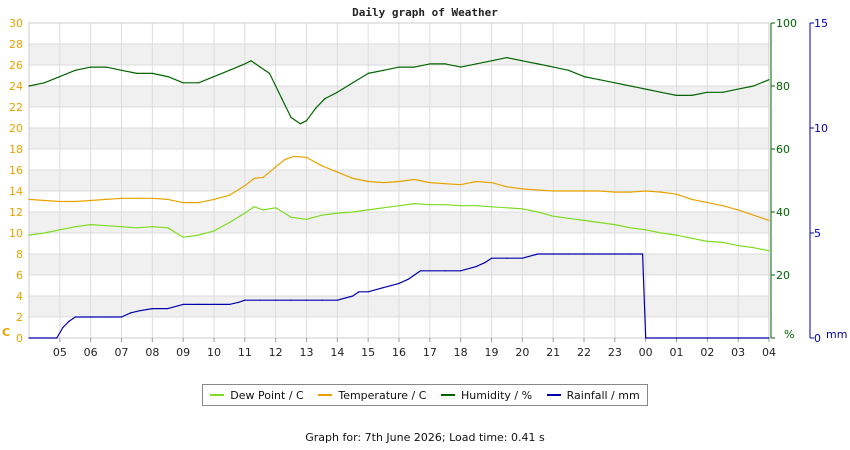  I want to click on y-tick-label-left: 26, so click(16, 65).